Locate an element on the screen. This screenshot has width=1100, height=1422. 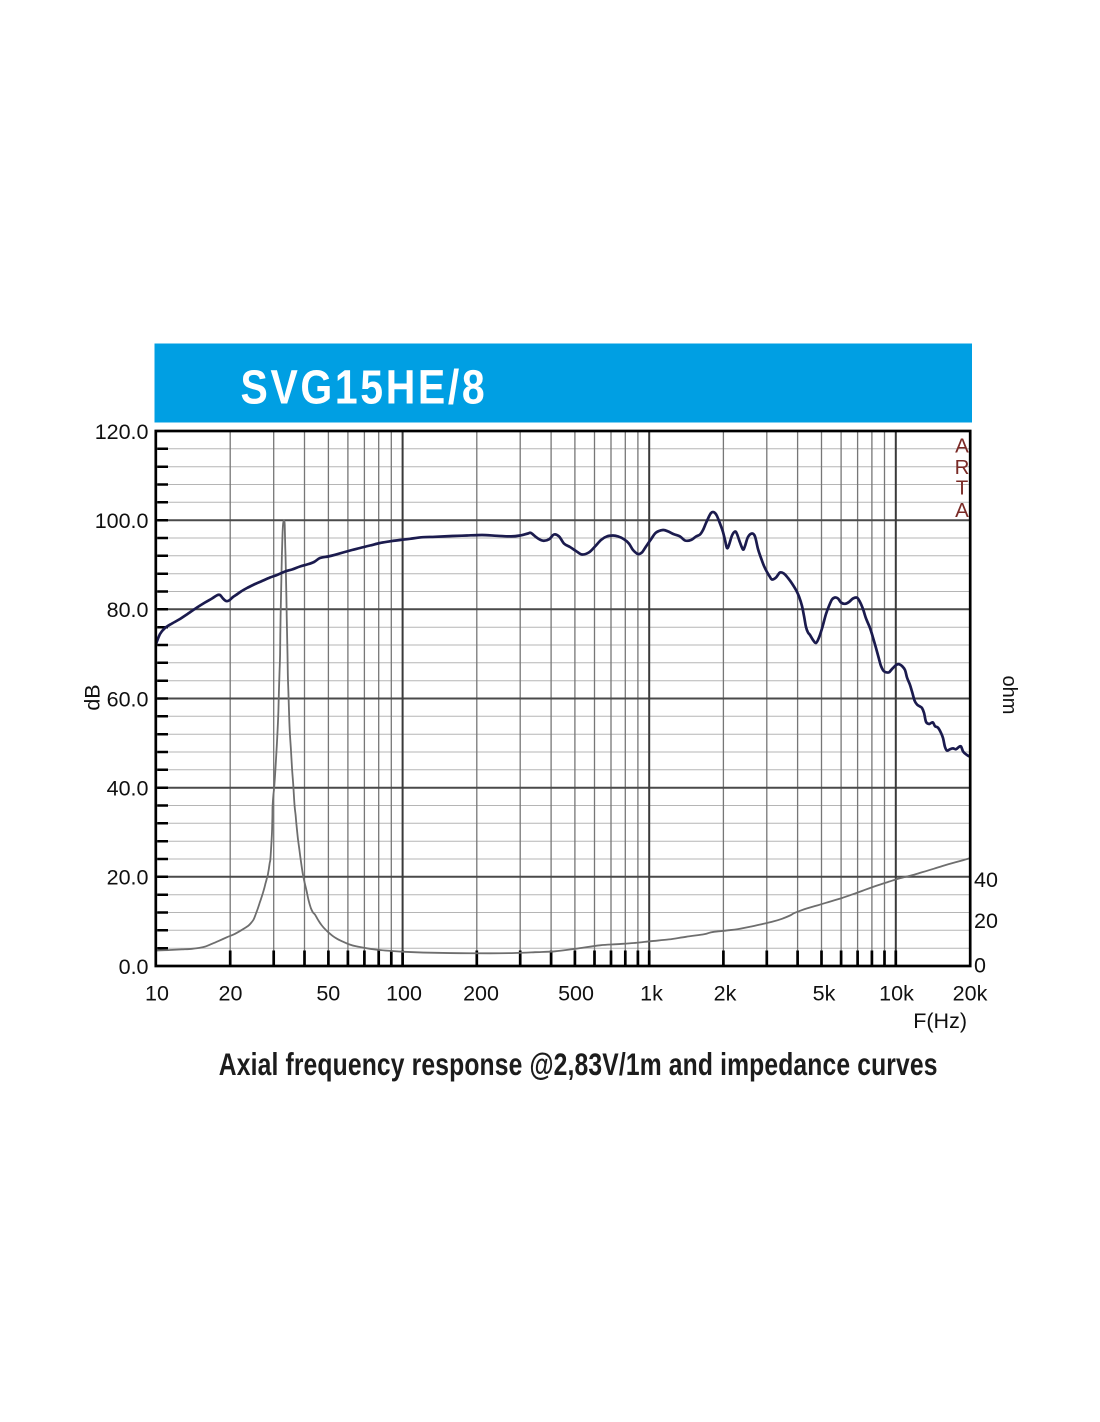
svg-text: T is located at coordinates (962, 488).